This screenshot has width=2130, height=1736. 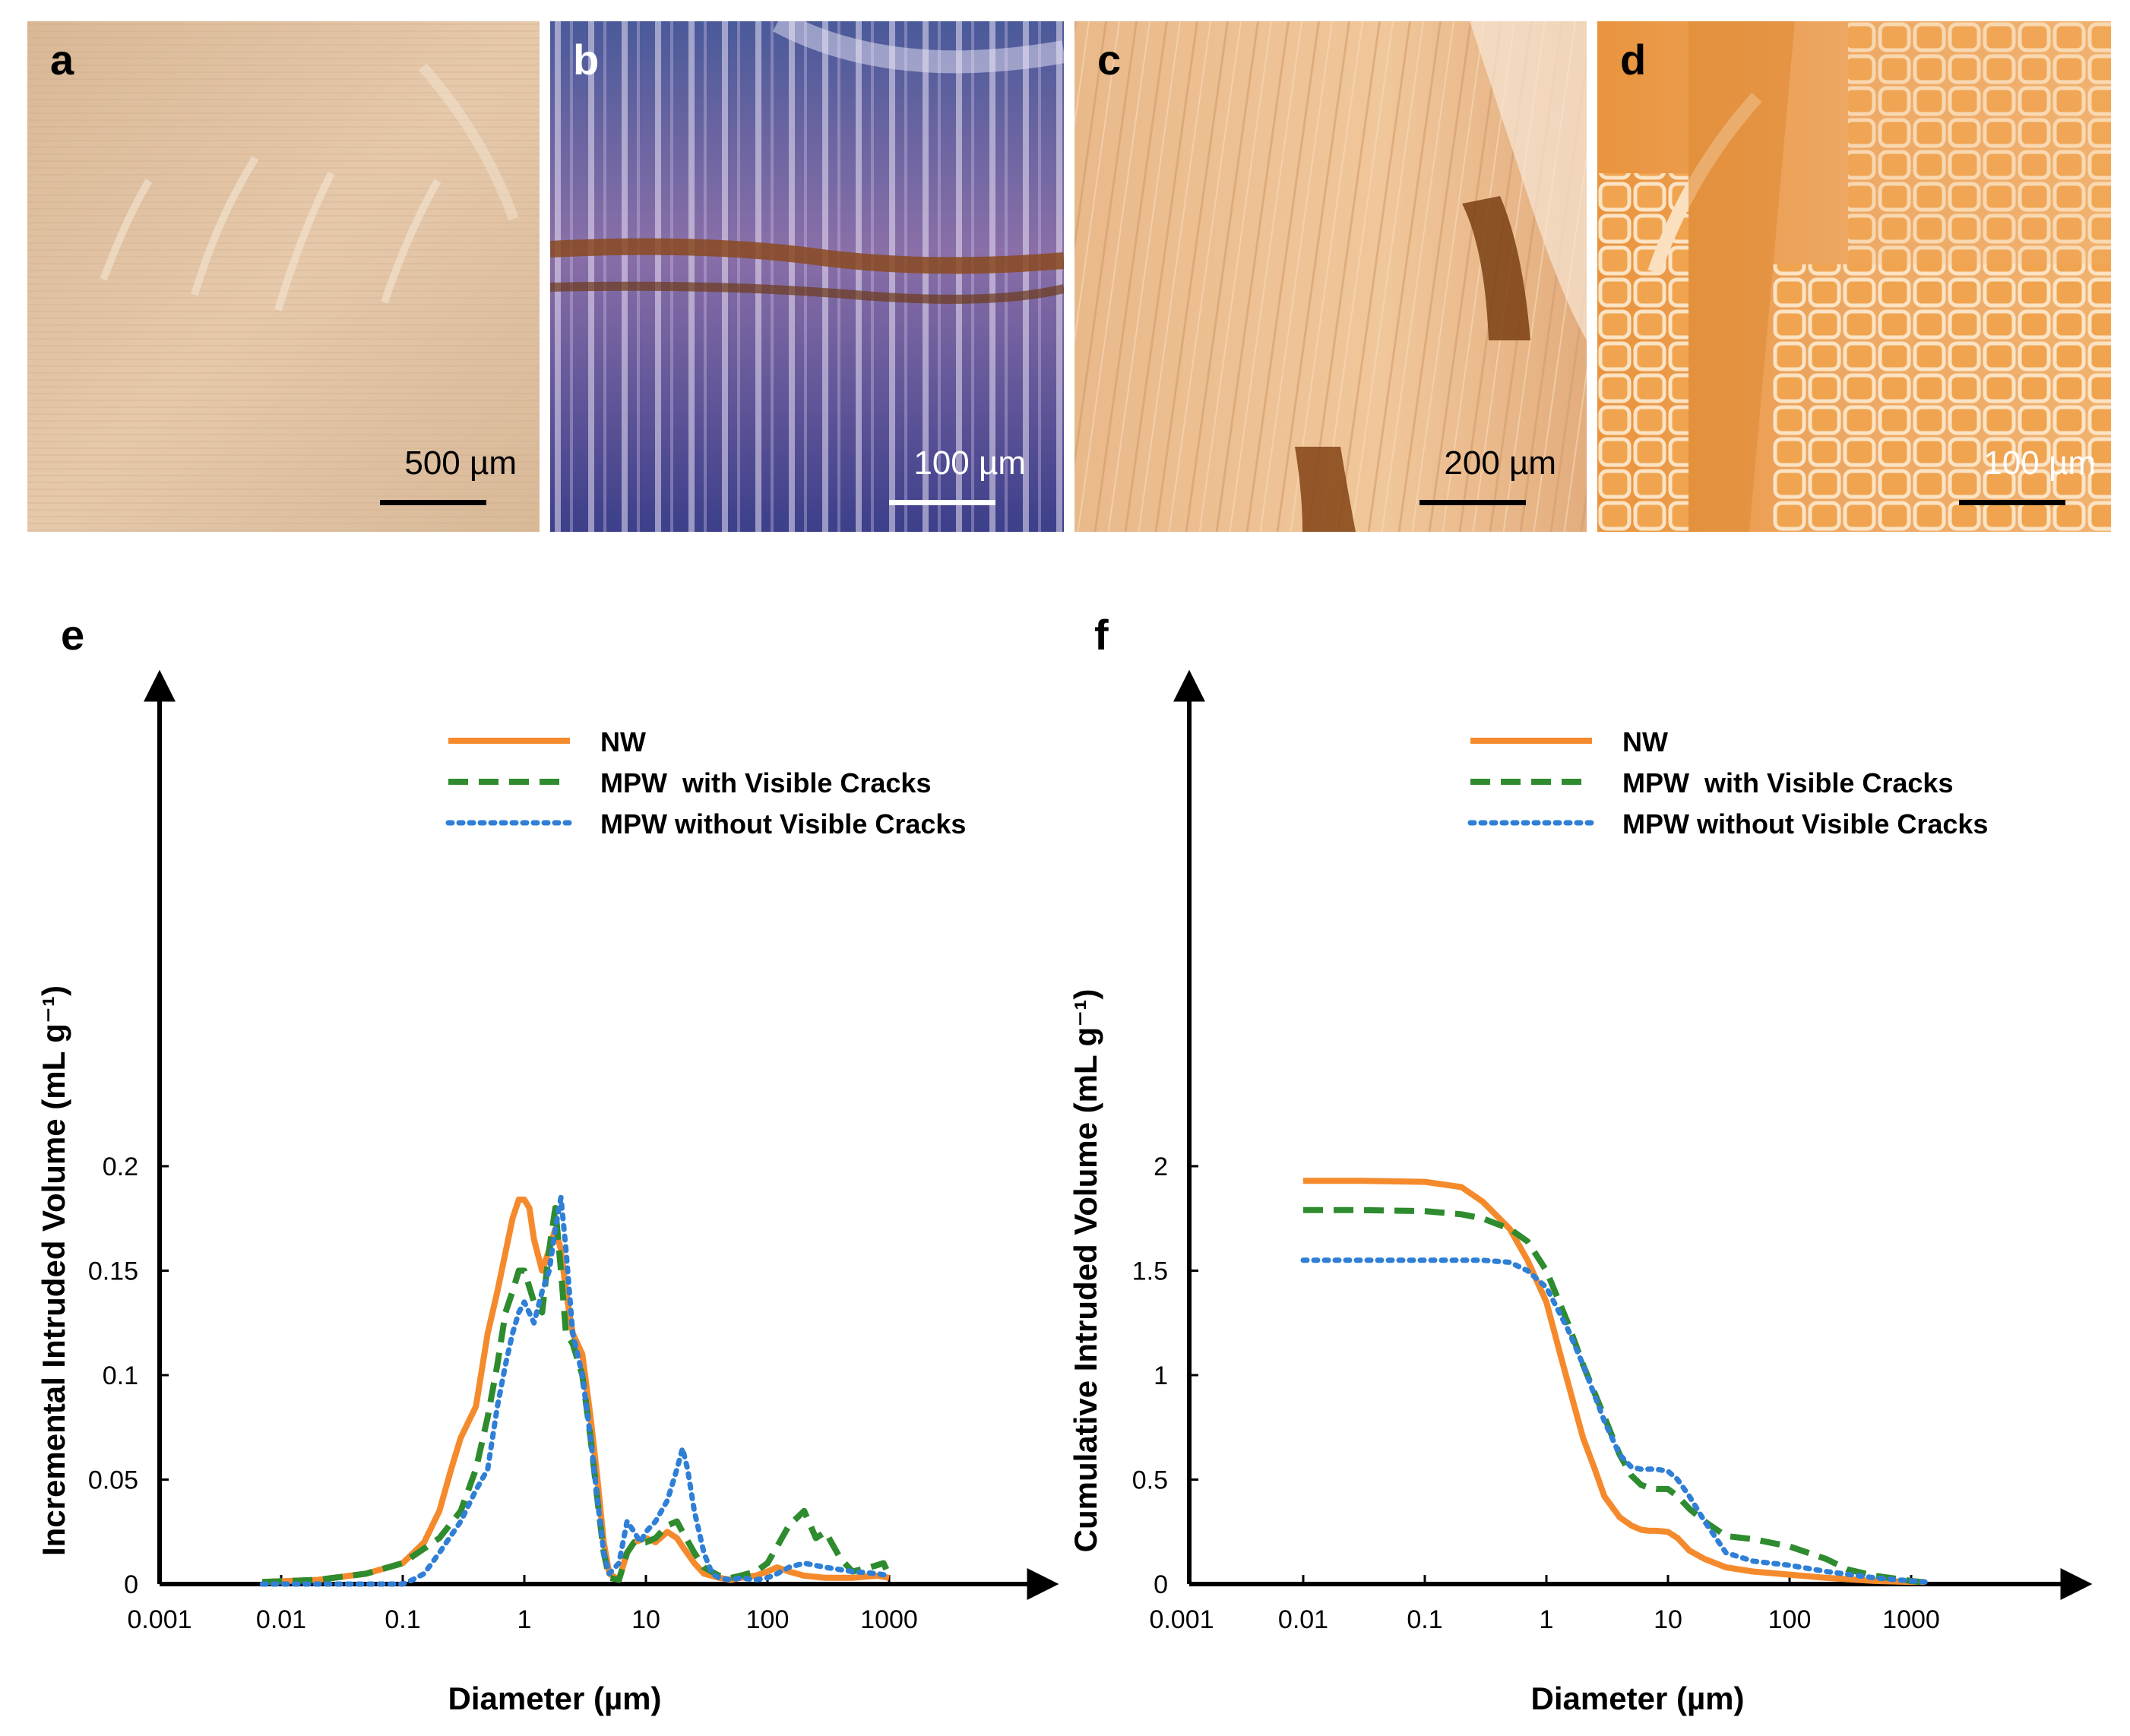 I want to click on micrograph-panel-a: a 500 µm, so click(x=283, y=276).